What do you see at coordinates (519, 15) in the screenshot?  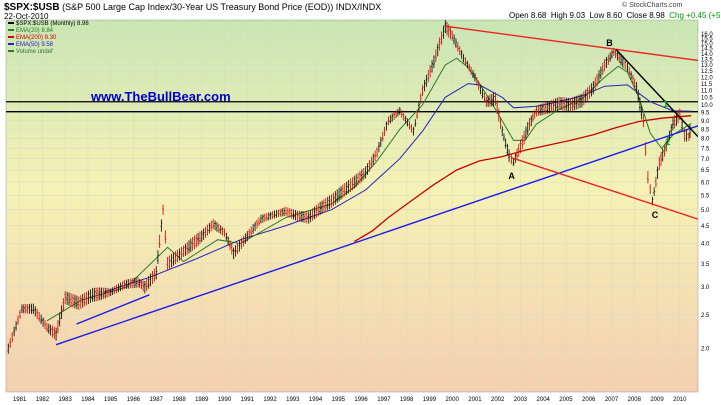 I see `open-label: Open` at bounding box center [519, 15].